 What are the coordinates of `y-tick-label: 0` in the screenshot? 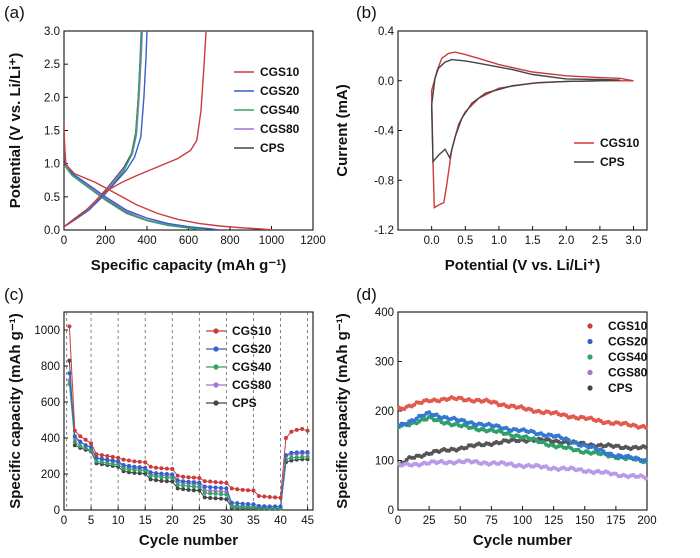 It's located at (57, 511).